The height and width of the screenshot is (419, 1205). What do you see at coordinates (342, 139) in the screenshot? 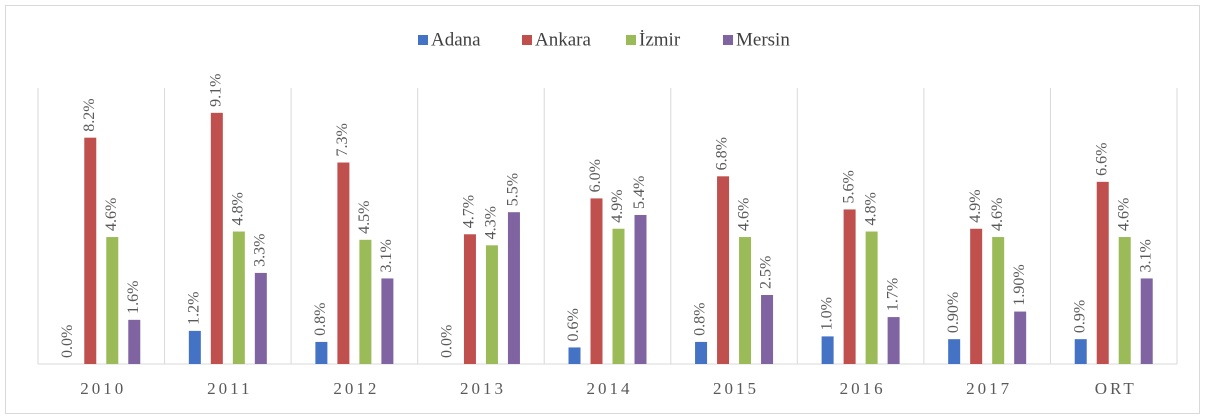
I see `value-label: 7.3%` at bounding box center [342, 139].